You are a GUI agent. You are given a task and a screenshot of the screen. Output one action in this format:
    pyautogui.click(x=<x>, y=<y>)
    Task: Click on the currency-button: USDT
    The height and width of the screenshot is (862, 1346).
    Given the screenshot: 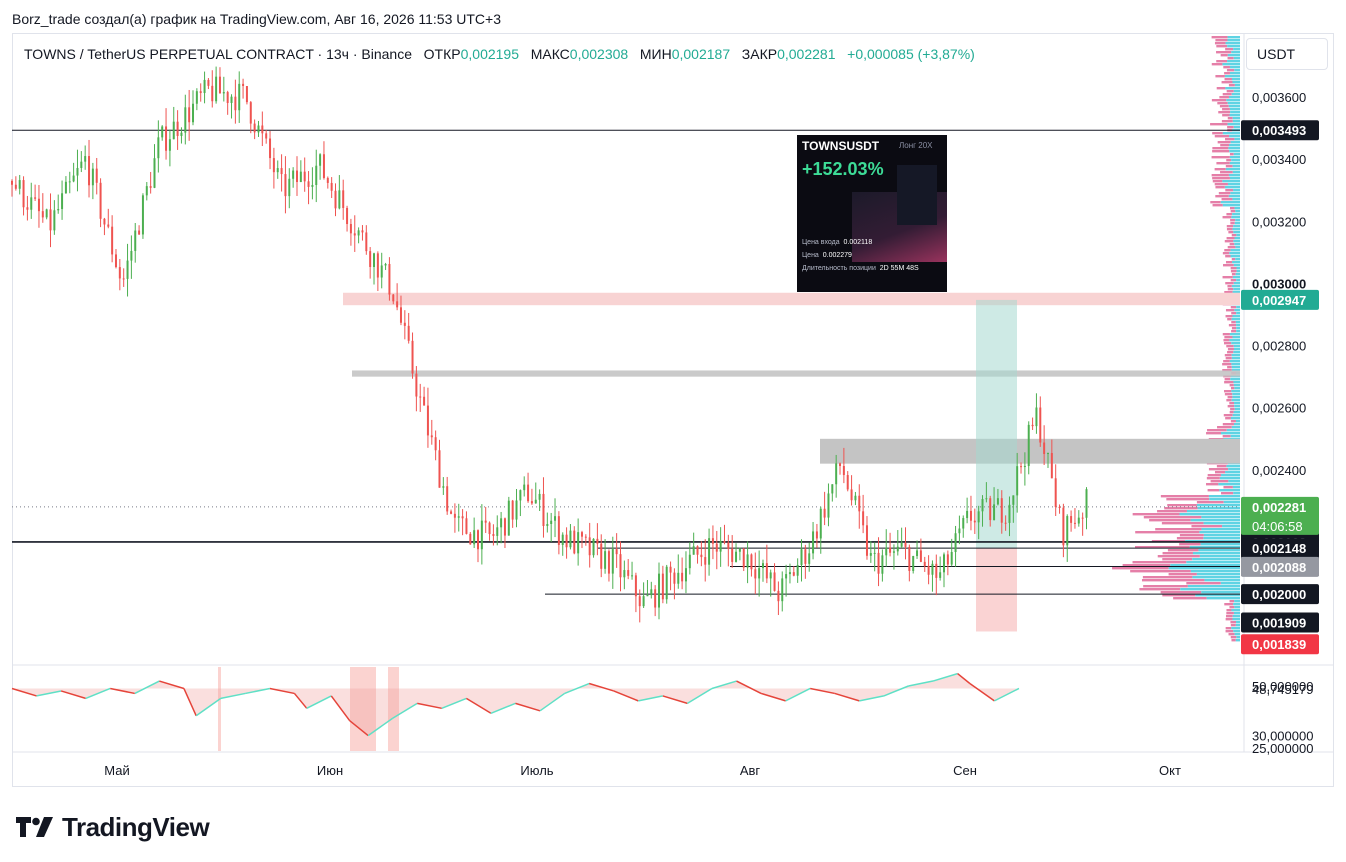 What is the action you would take?
    pyautogui.click(x=1287, y=54)
    